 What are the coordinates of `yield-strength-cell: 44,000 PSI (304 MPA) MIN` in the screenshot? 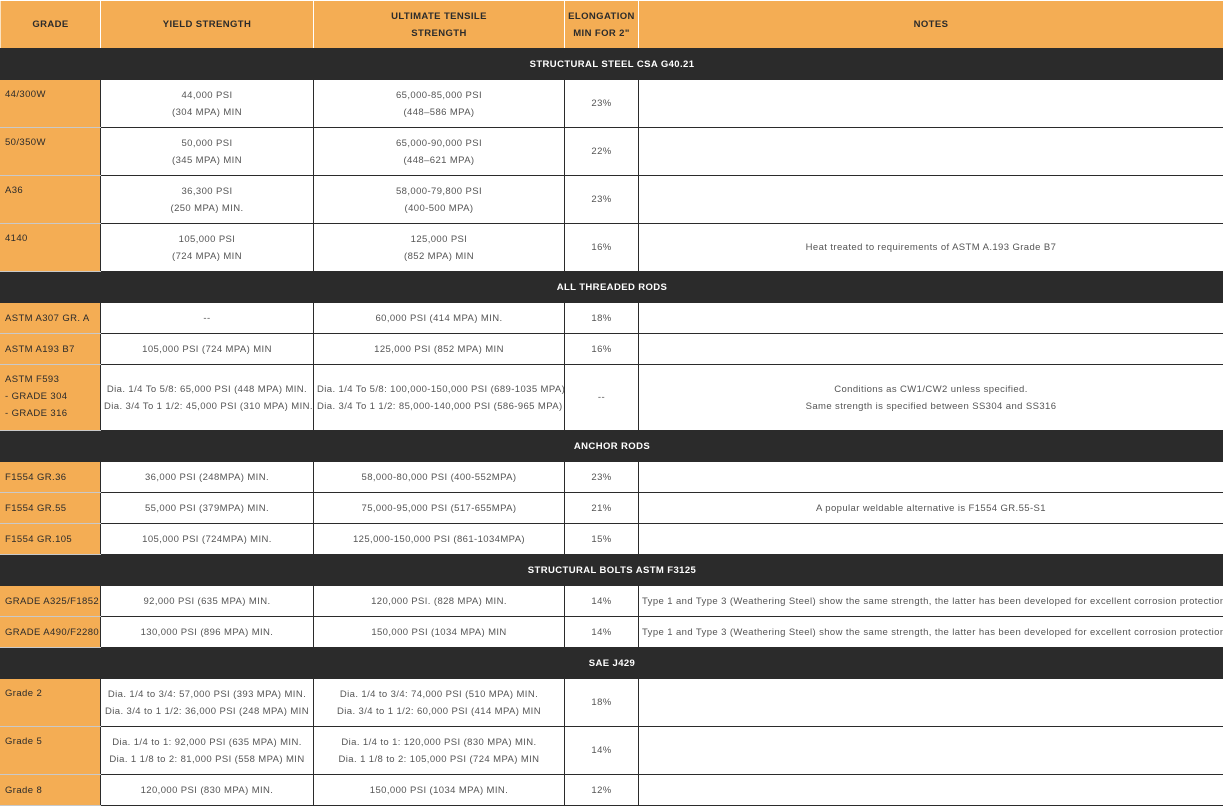 It's located at (207, 103).